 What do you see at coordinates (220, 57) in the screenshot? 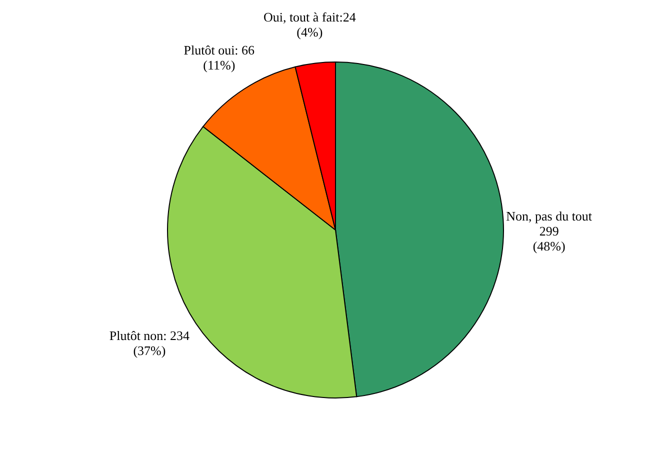
I see `slice-label: Plutôt oui: 66 (11%)` at bounding box center [220, 57].